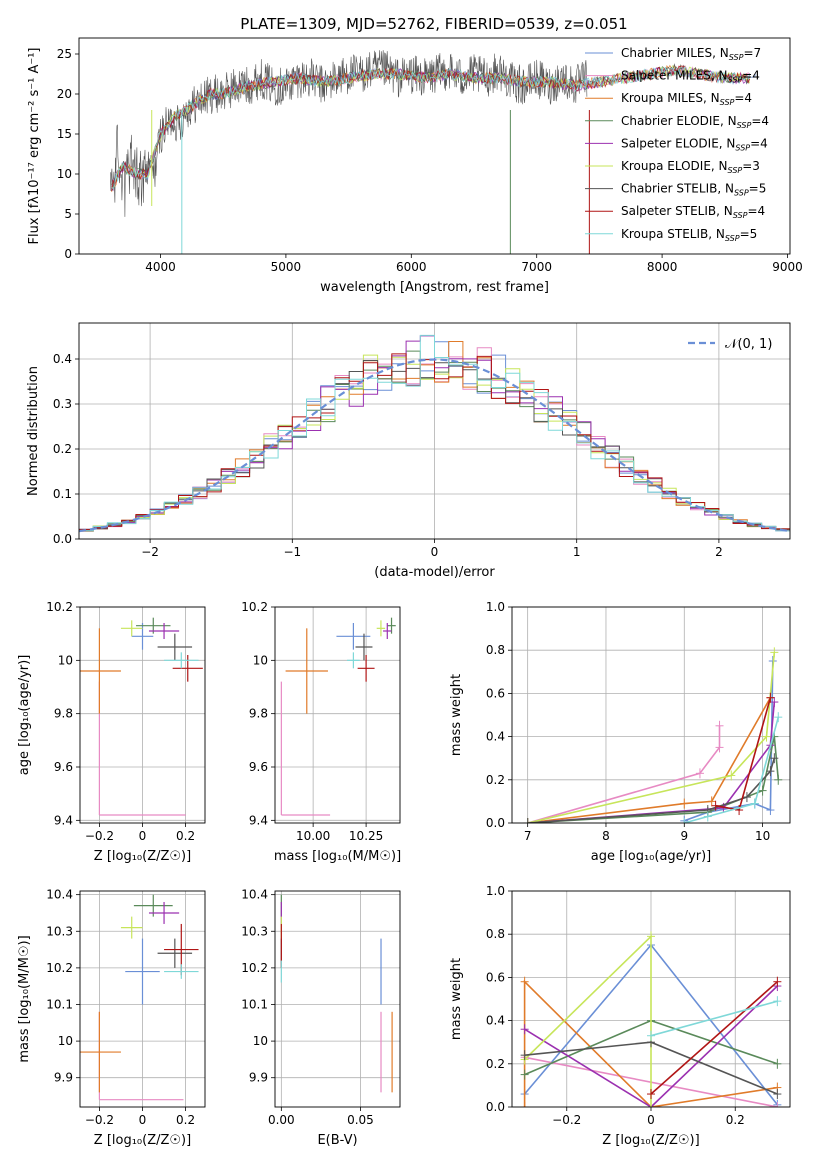 The height and width of the screenshot is (1170, 819). Describe the element at coordinates (24, 998) in the screenshot. I see `y-axis-label: mass [log₁₀(M/M☉)]` at that location.